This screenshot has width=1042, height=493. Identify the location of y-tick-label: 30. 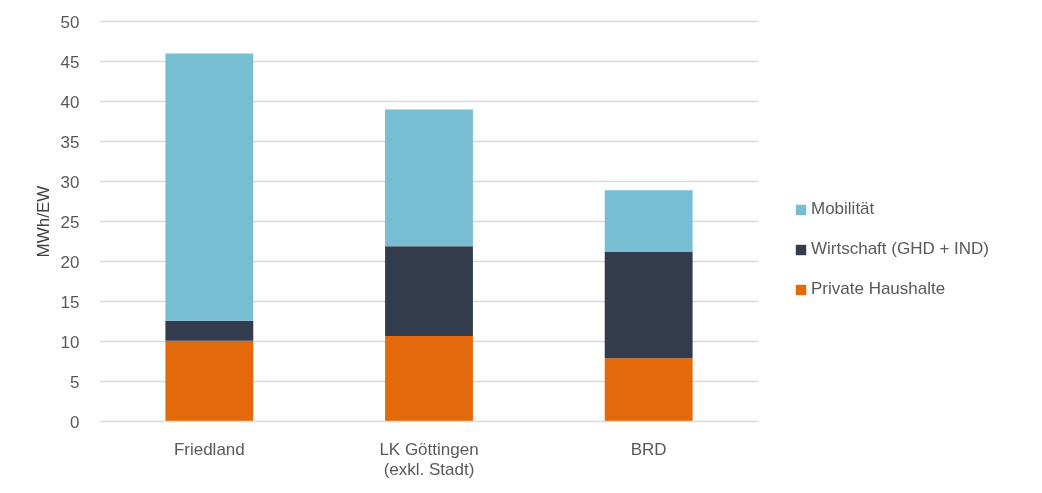
(70, 182).